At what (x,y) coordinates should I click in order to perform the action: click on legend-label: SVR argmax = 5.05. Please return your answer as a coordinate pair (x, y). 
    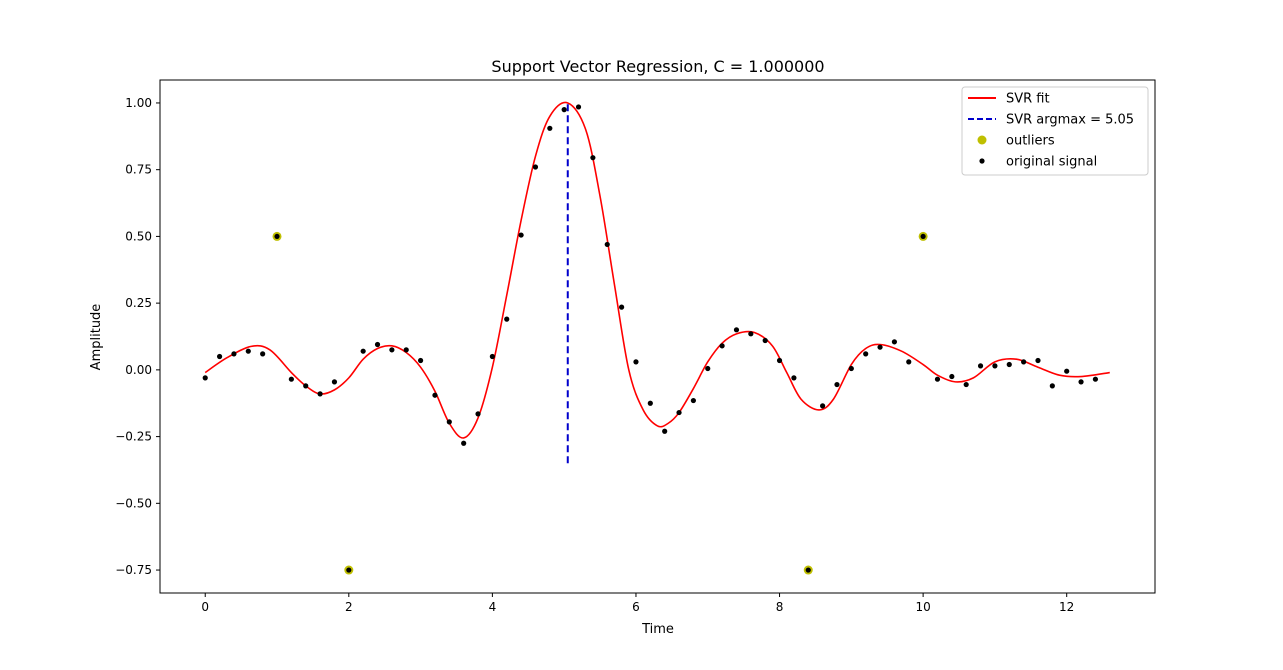
    Looking at the image, I should click on (1070, 120).